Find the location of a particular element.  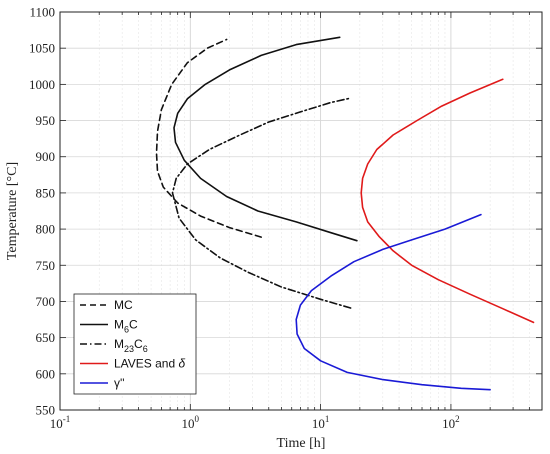

legend-box is located at coordinates (135, 344).